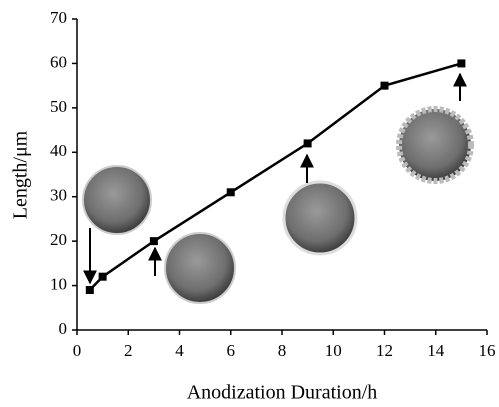 The height and width of the screenshot is (407, 499). I want to click on x-tick-label: 10, so click(333, 350).